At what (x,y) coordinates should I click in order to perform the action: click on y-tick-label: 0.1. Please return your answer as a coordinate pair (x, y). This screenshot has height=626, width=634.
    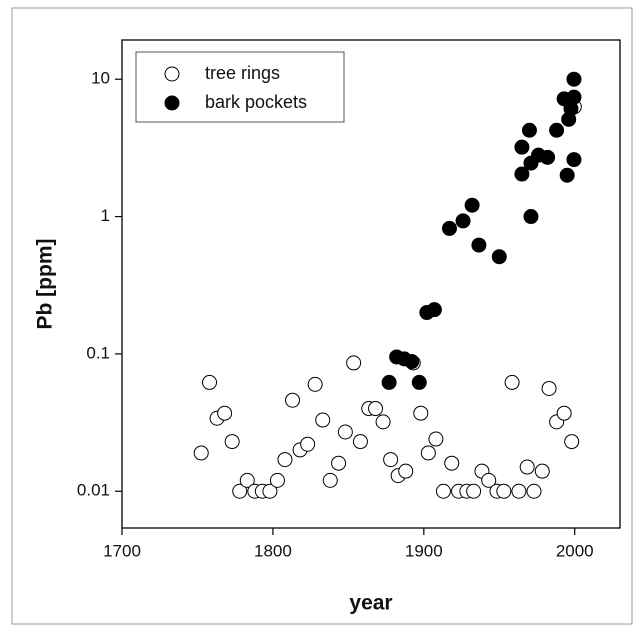
    Looking at the image, I should click on (98, 352).